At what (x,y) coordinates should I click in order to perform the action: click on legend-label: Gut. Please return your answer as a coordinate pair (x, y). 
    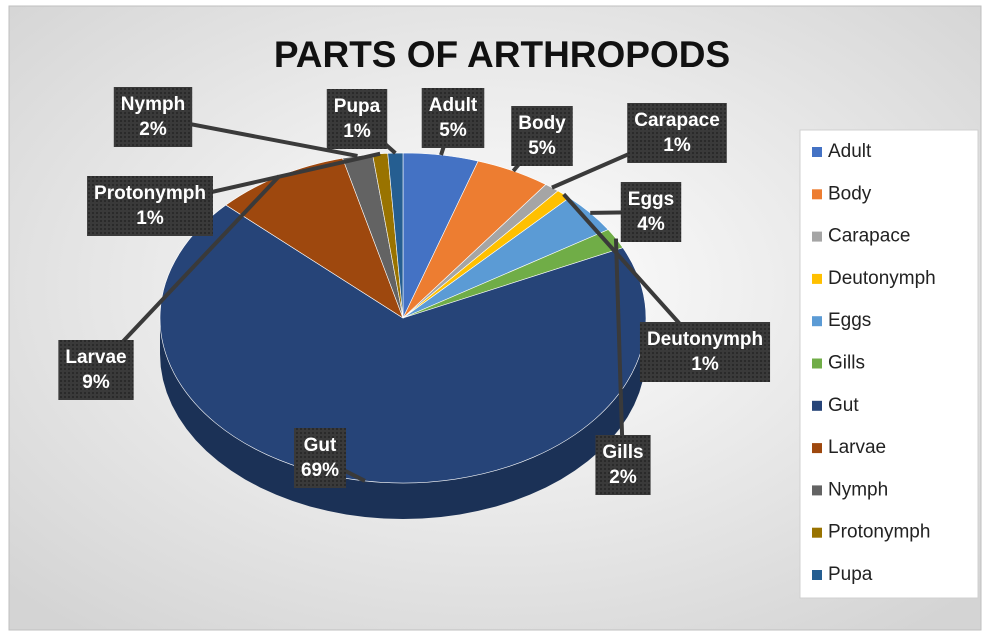
    Looking at the image, I should click on (843, 405).